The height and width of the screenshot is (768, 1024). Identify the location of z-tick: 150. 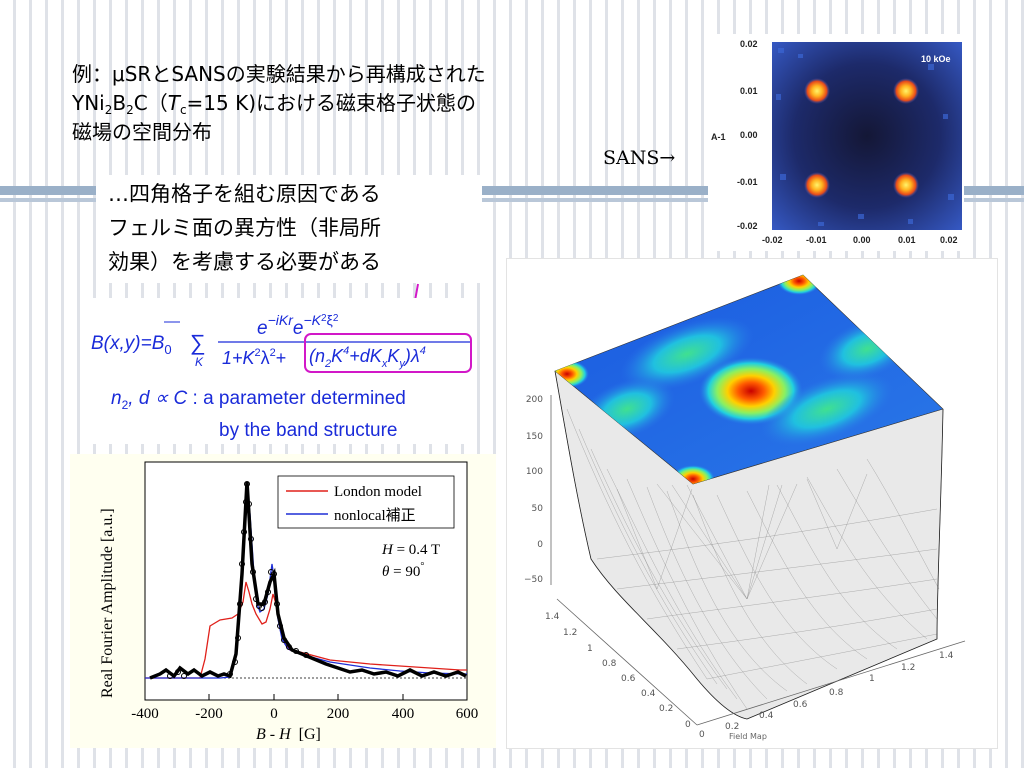
(534, 437).